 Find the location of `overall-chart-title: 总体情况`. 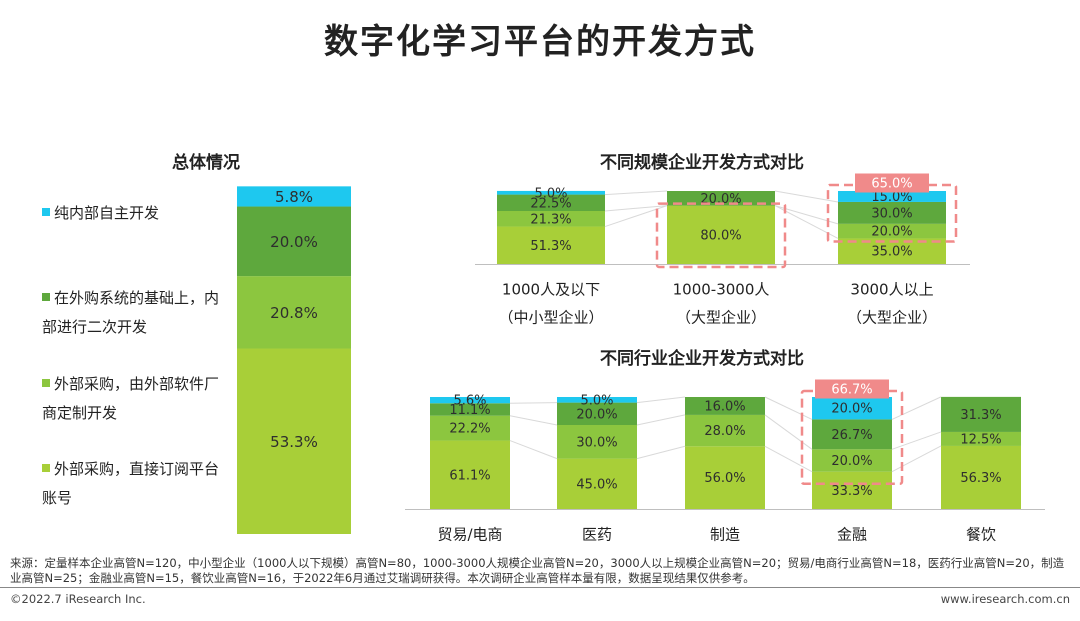

overall-chart-title: 总体情况 is located at coordinates (206, 163).